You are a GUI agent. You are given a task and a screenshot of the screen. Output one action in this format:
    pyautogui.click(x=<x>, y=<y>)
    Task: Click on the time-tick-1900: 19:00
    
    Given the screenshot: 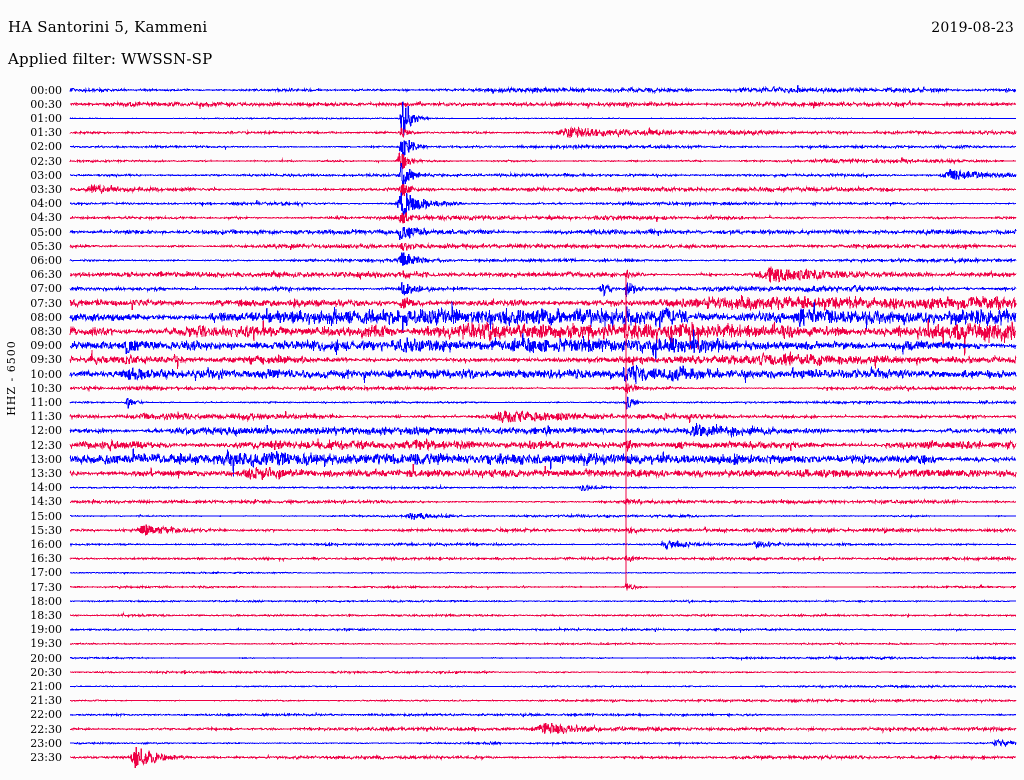 What is the action you would take?
    pyautogui.click(x=46, y=630)
    